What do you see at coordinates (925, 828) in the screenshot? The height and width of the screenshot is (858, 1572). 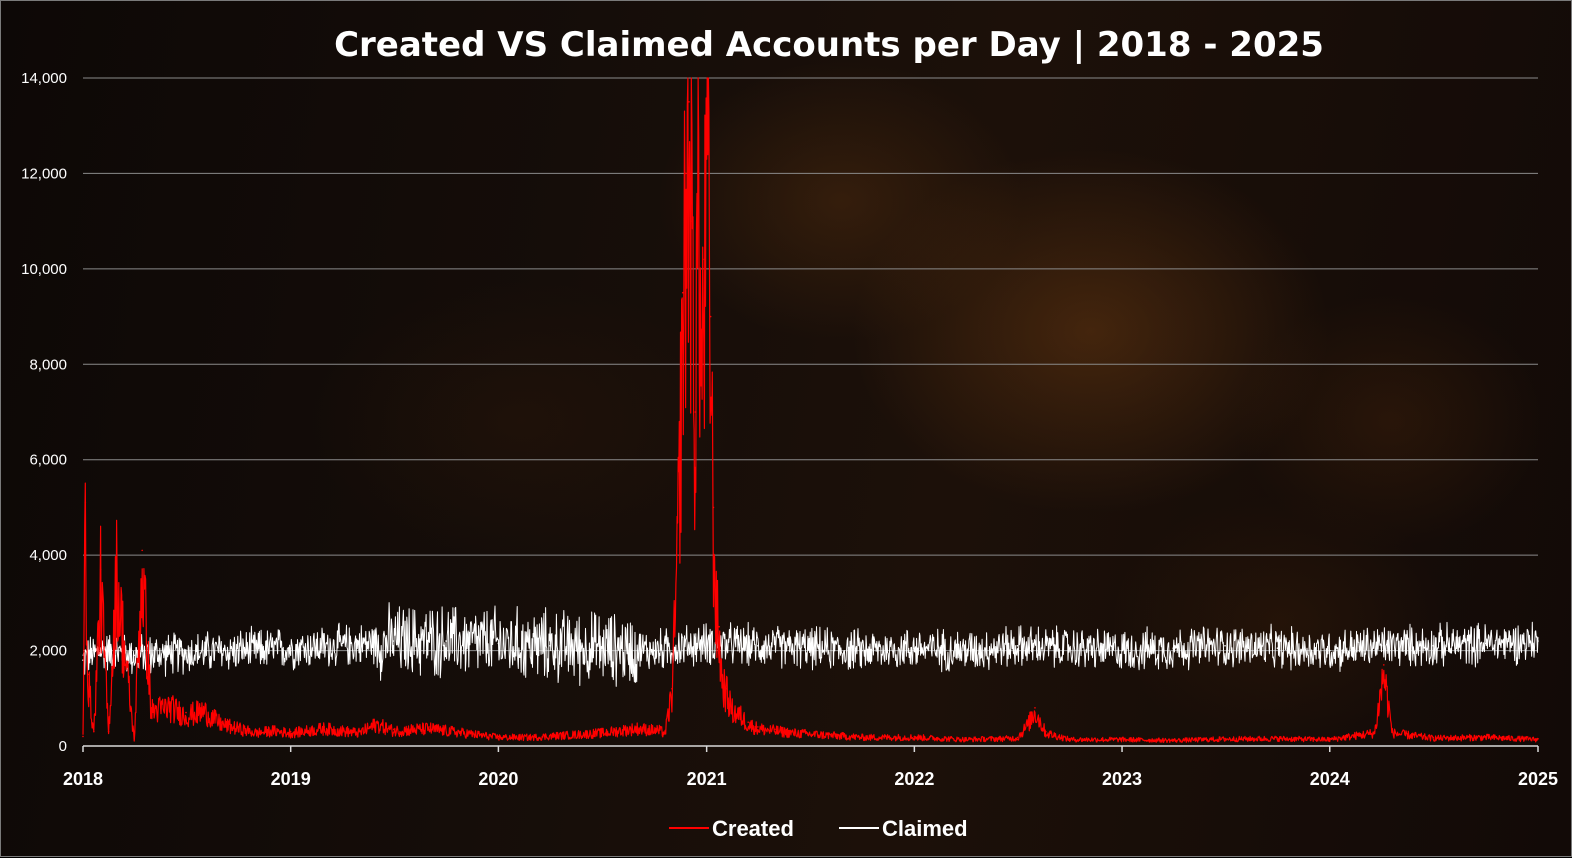 I see `legend-label-claimed: Claimed` at bounding box center [925, 828].